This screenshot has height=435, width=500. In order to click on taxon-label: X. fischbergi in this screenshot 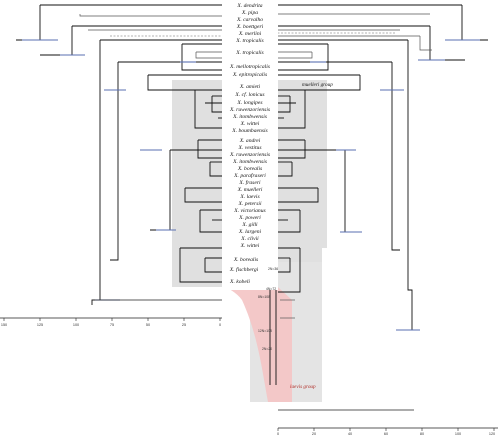, I will do `click(244, 269)`.